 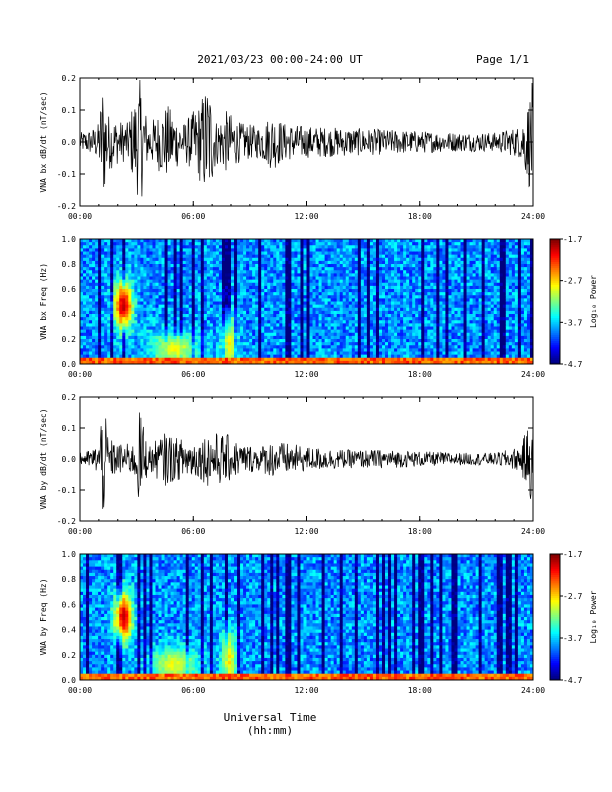 I want to click on y-tick-label: -0.1, so click(x=66, y=174).